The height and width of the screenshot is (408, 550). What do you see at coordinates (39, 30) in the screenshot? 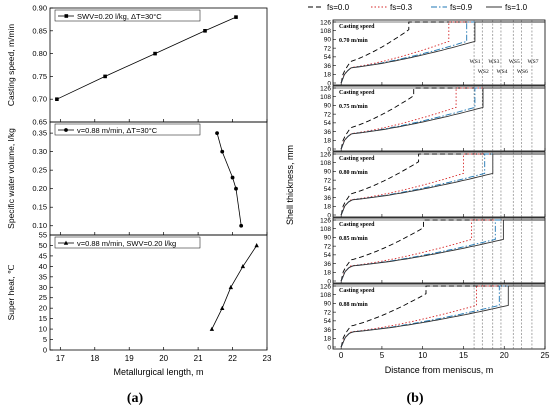
I see `y-tick-label: 0.85` at bounding box center [39, 30].